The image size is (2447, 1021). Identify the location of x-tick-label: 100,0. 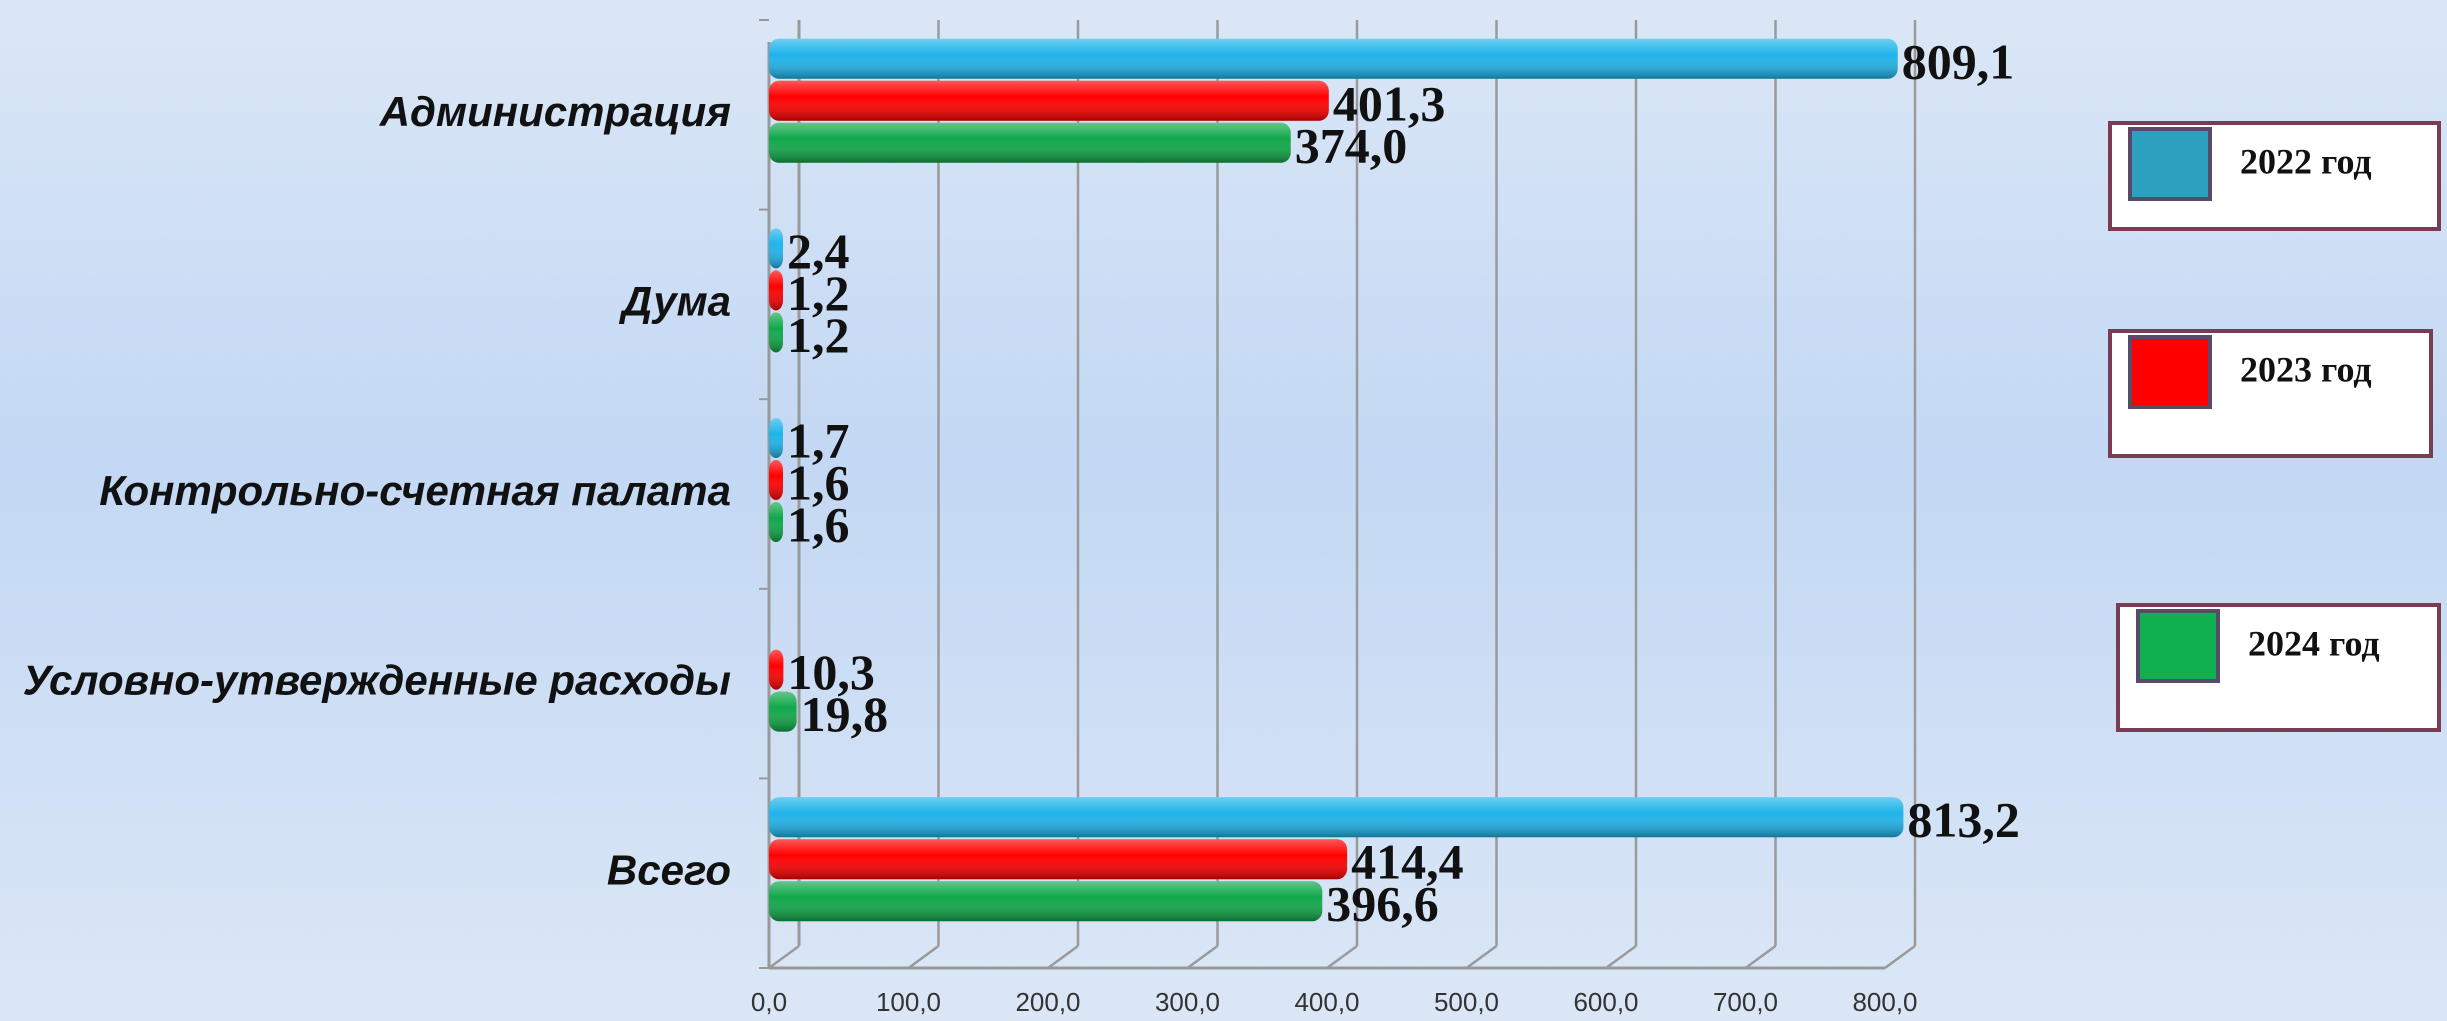
(908, 1002).